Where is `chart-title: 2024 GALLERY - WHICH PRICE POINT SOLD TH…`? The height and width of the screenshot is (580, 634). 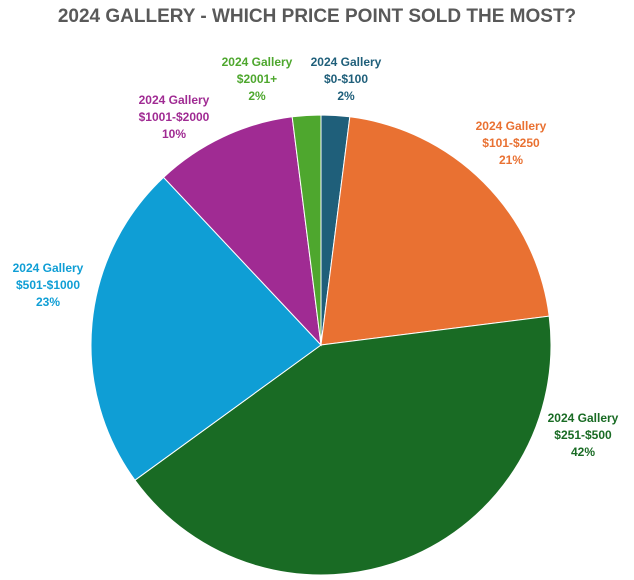 chart-title: 2024 GALLERY - WHICH PRICE POINT SOLD TH… is located at coordinates (317, 16).